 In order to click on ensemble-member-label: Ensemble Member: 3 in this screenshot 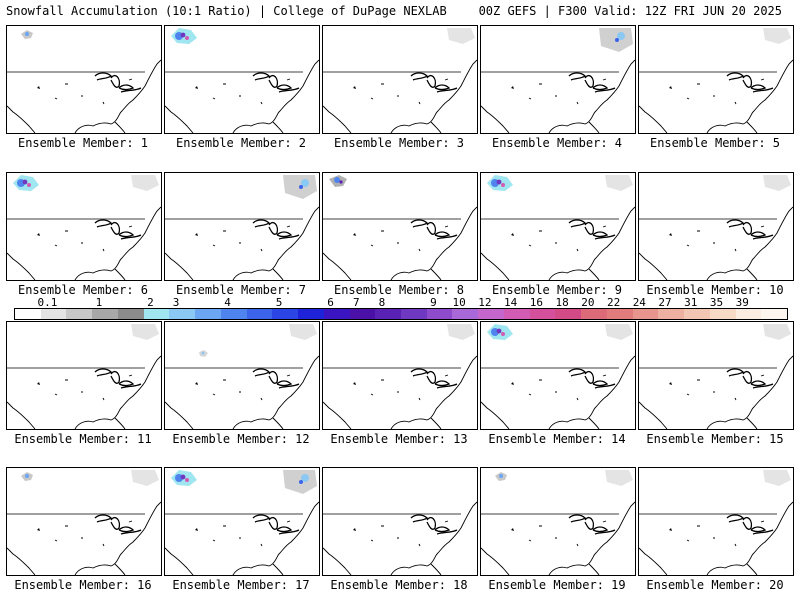, I will do `click(399, 143)`.